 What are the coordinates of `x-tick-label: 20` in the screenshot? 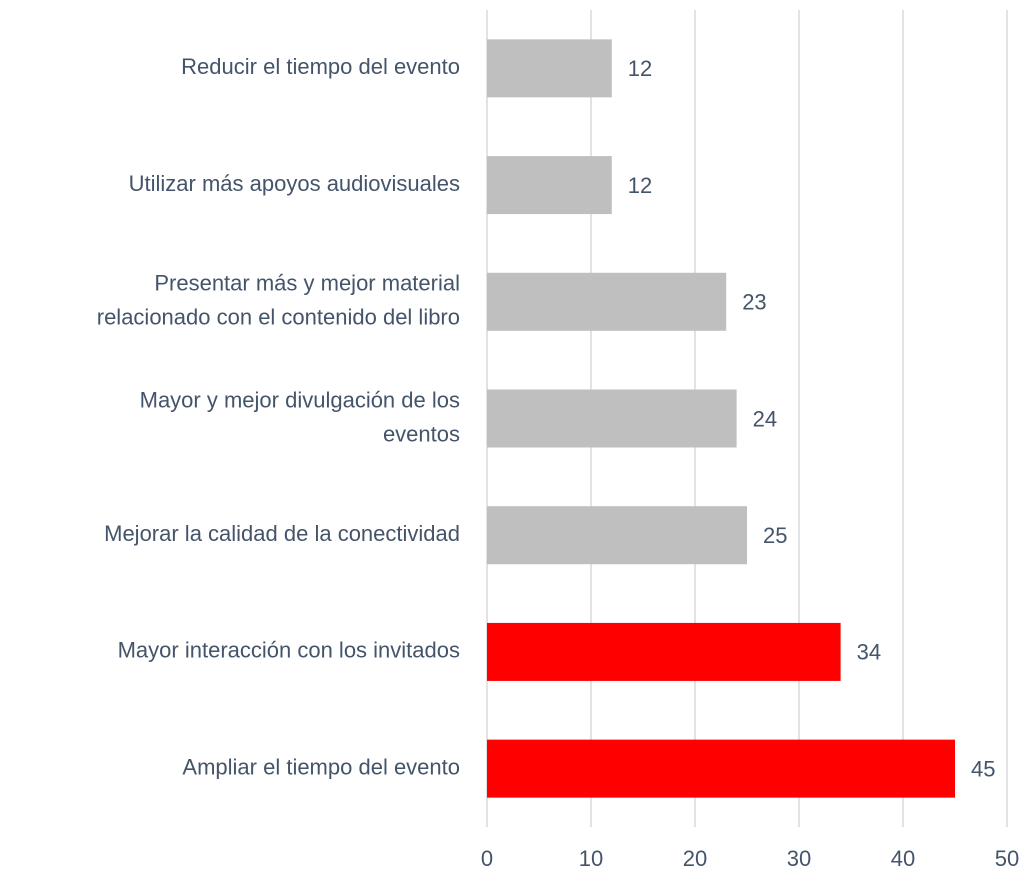 It's located at (695, 858).